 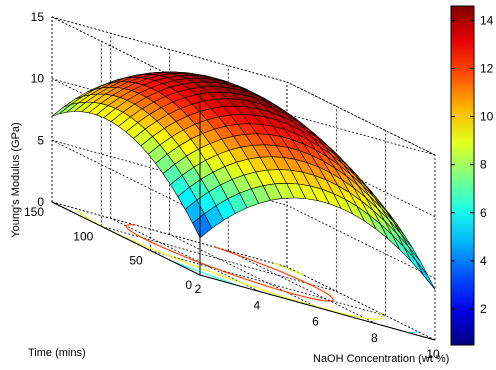 What do you see at coordinates (433, 354) in the screenshot?
I see `x-tick-label: 10` at bounding box center [433, 354].